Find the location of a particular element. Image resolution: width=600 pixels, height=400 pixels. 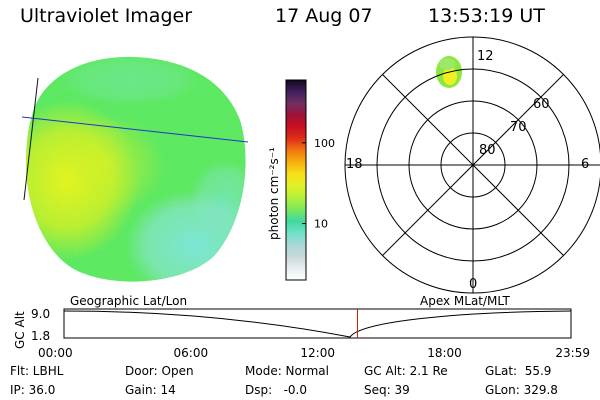

info-ip: IP: 36.0 is located at coordinates (33, 390).